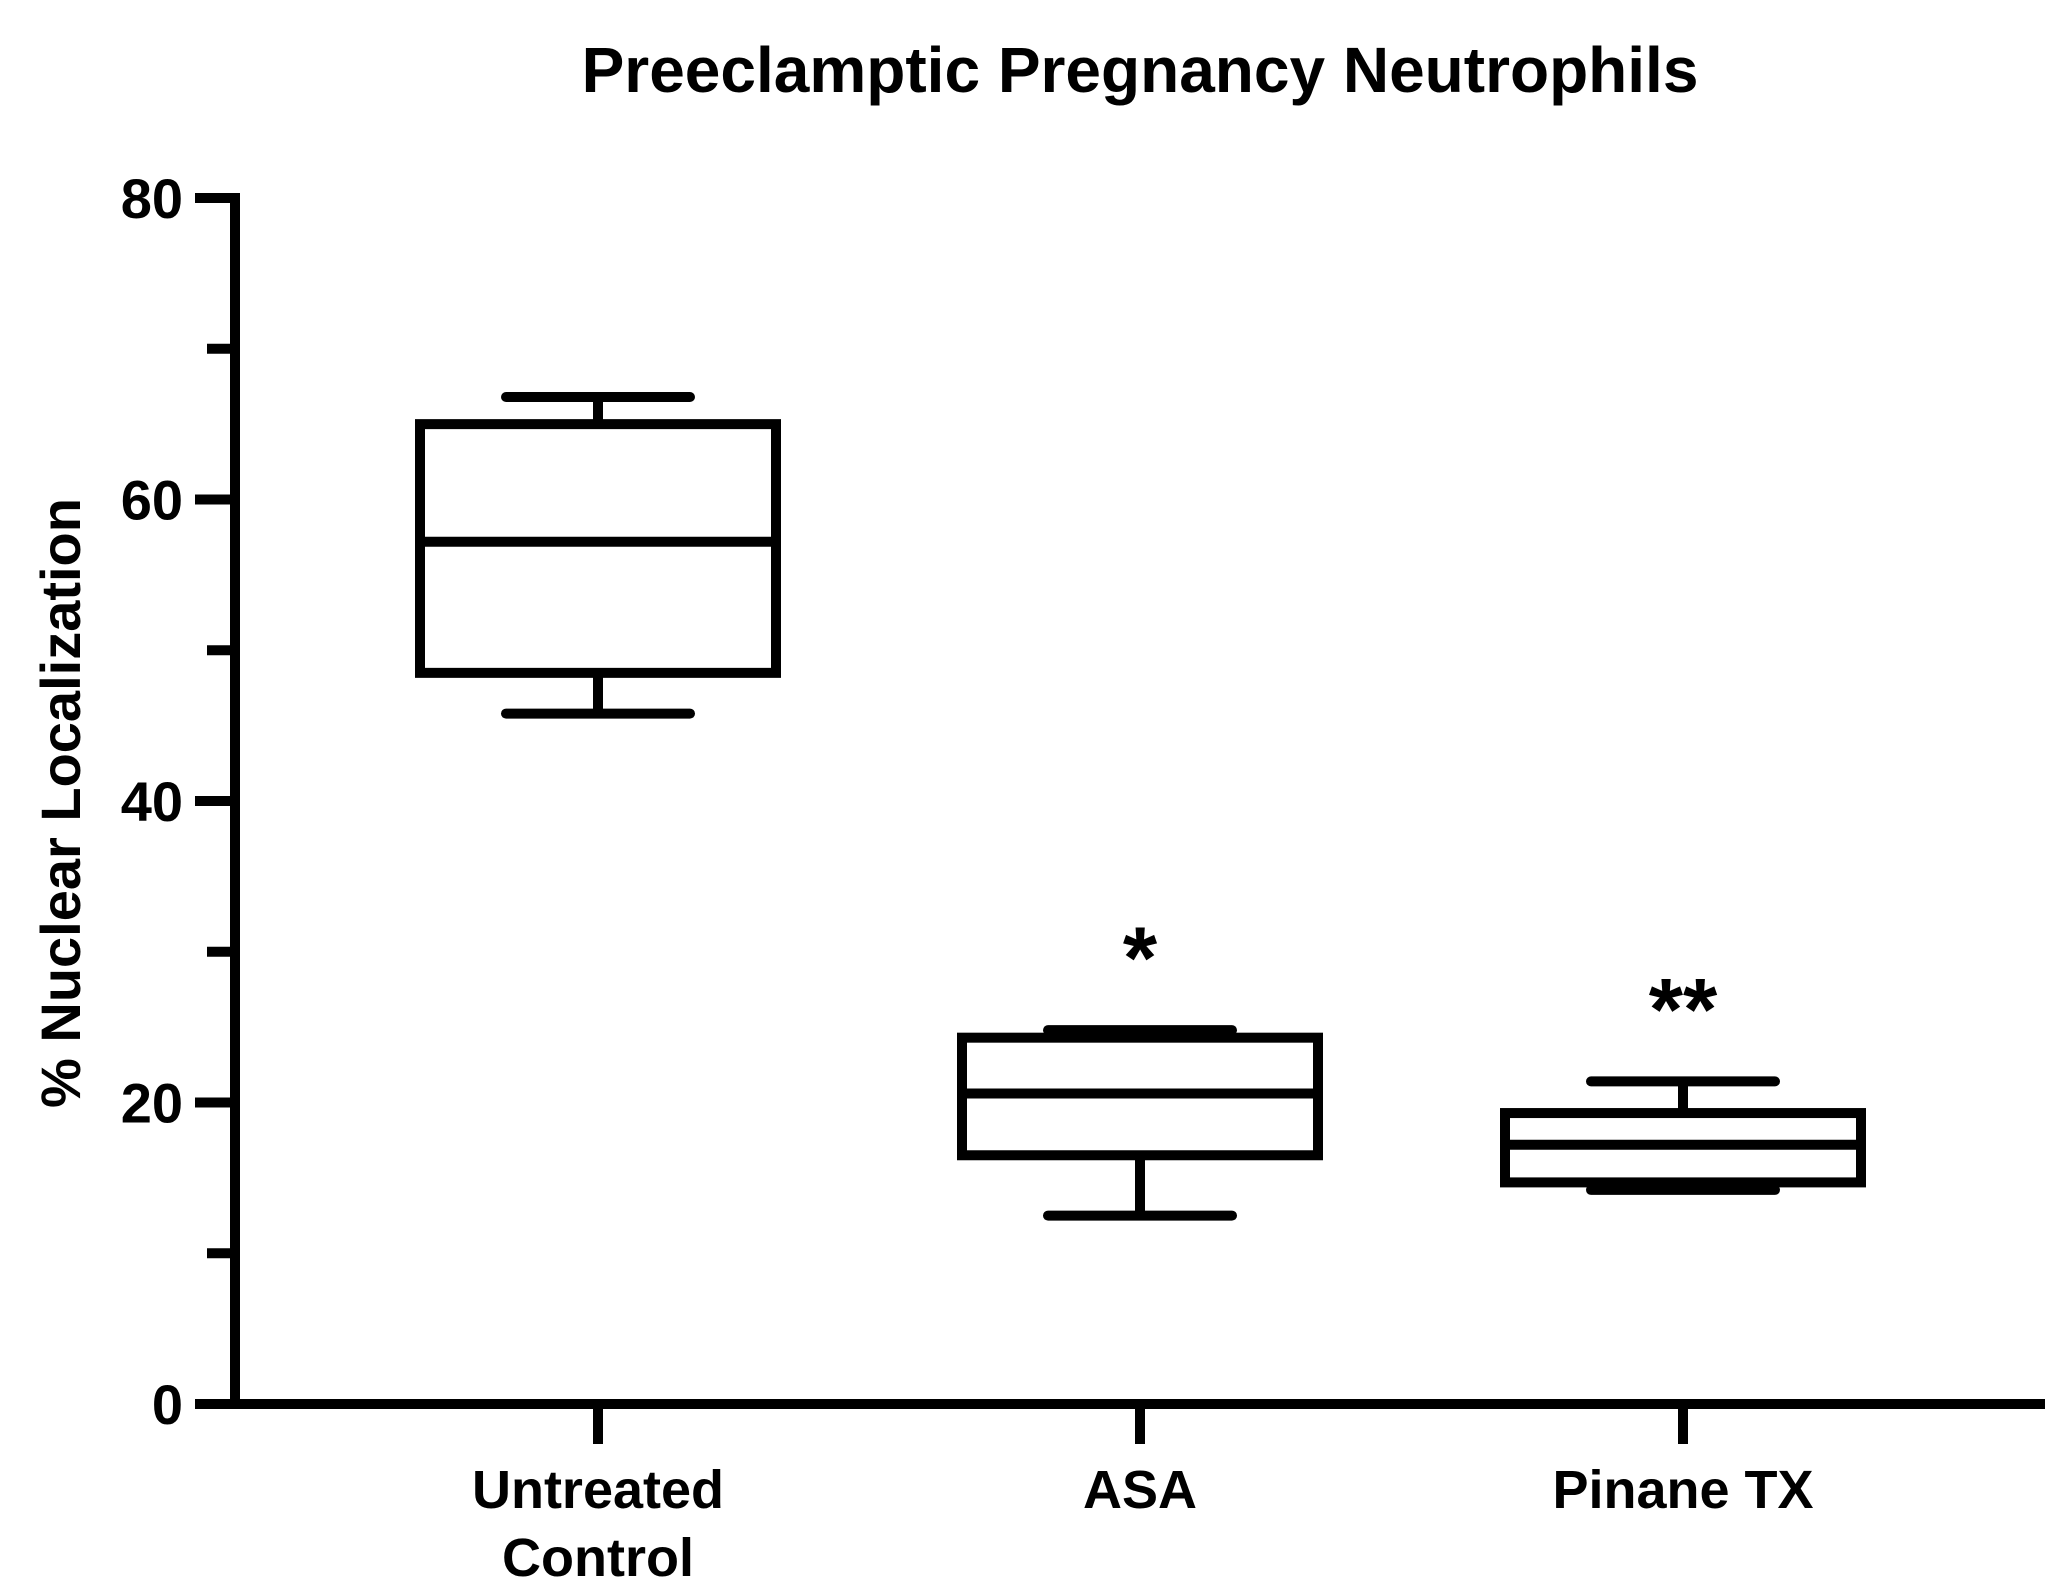  I want to click on x-category-label: Pinane TX, so click(1682, 1490).